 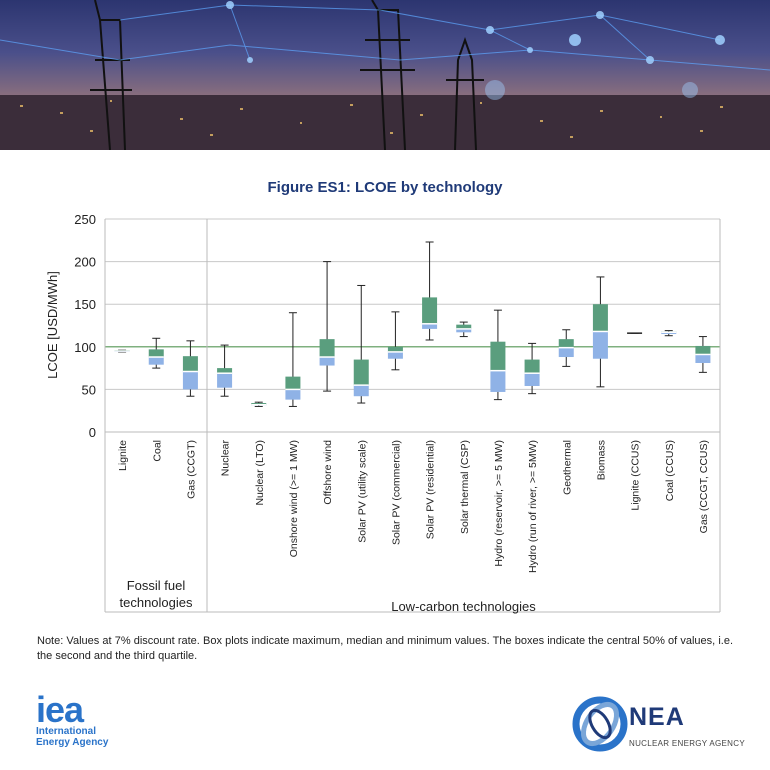 I want to click on iea-wordmark: iea, so click(x=60, y=709).